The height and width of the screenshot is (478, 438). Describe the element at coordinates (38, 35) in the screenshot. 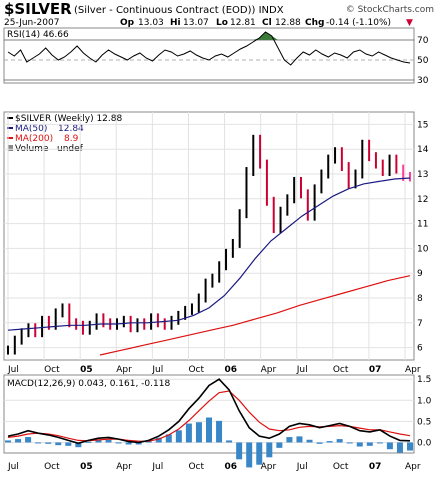

I see `rsi-legend: RSI(14) 46.66` at that location.